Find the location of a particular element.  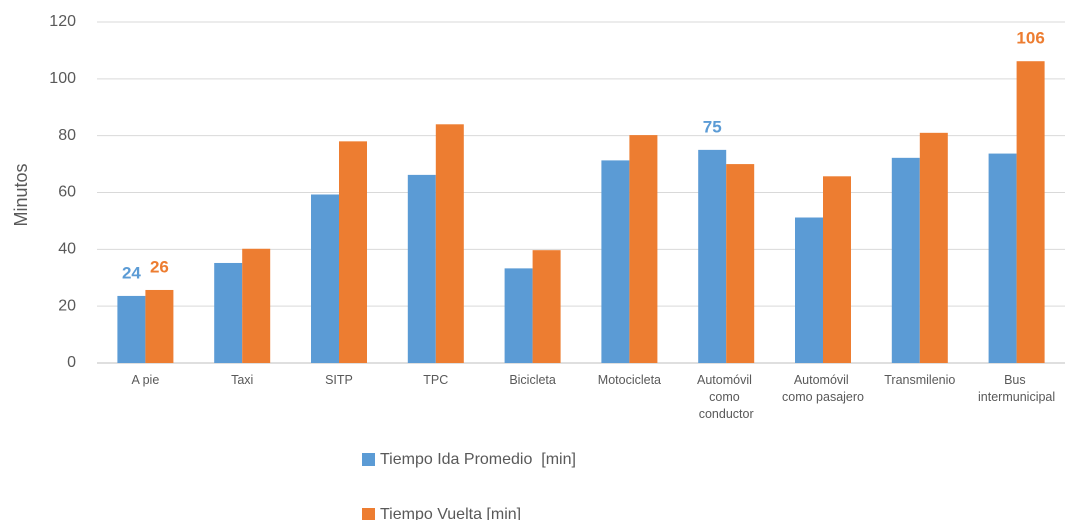

data-label: 75 is located at coordinates (712, 126).